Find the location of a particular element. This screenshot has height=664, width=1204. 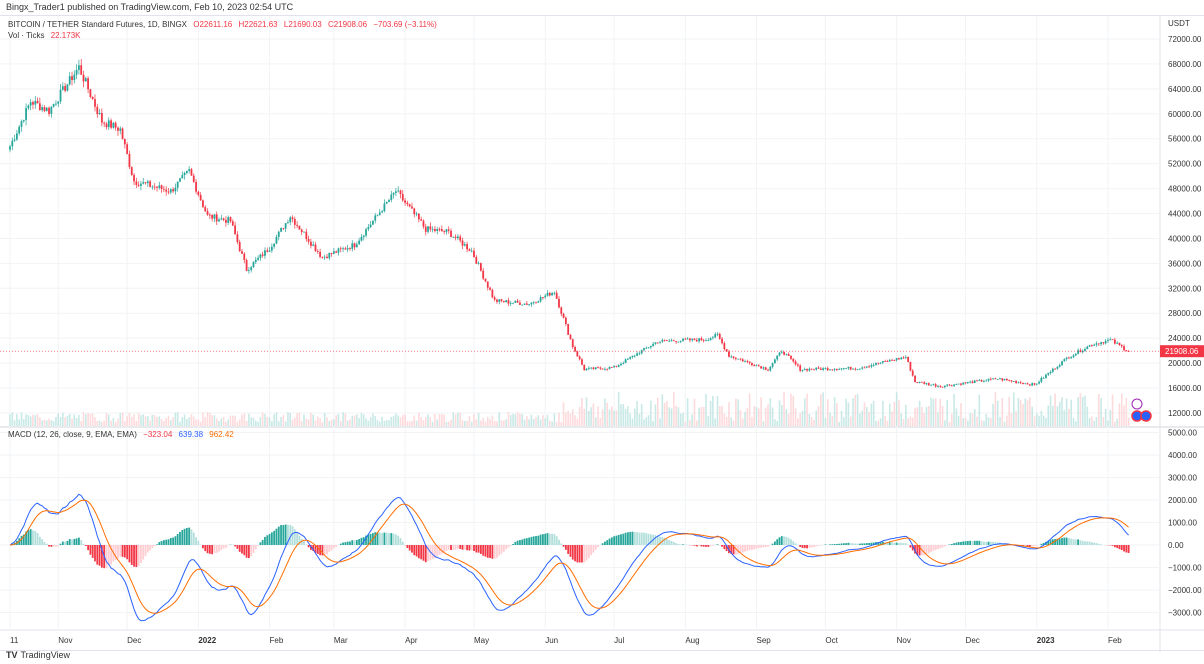

volume-label: Vol · Ticks is located at coordinates (26, 35).